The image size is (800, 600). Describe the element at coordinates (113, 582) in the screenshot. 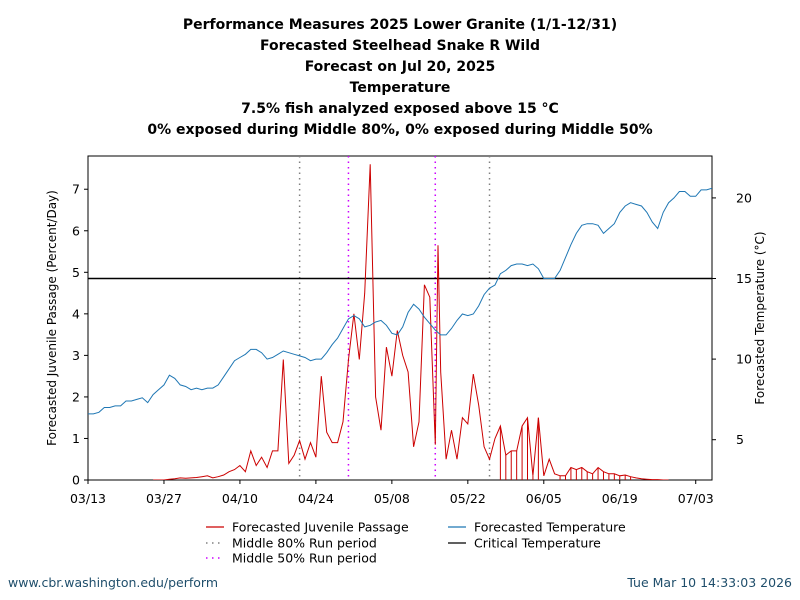

I see `footer-url: www.cbr.washington.edu/perform` at that location.